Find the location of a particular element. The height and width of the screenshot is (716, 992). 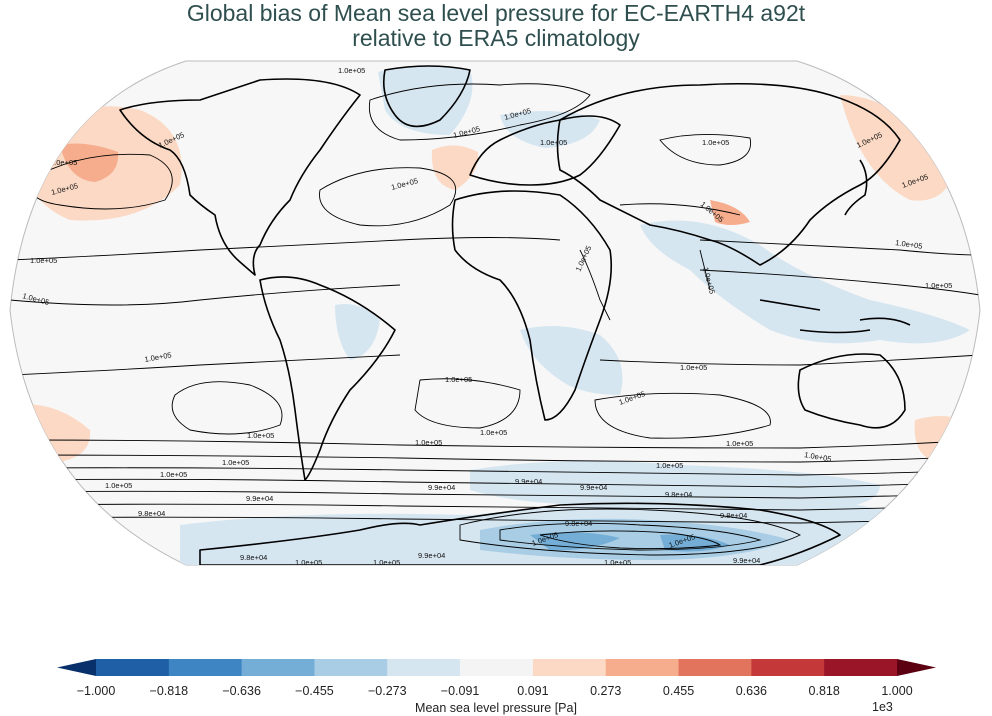

africa is located at coordinates (532, 305).